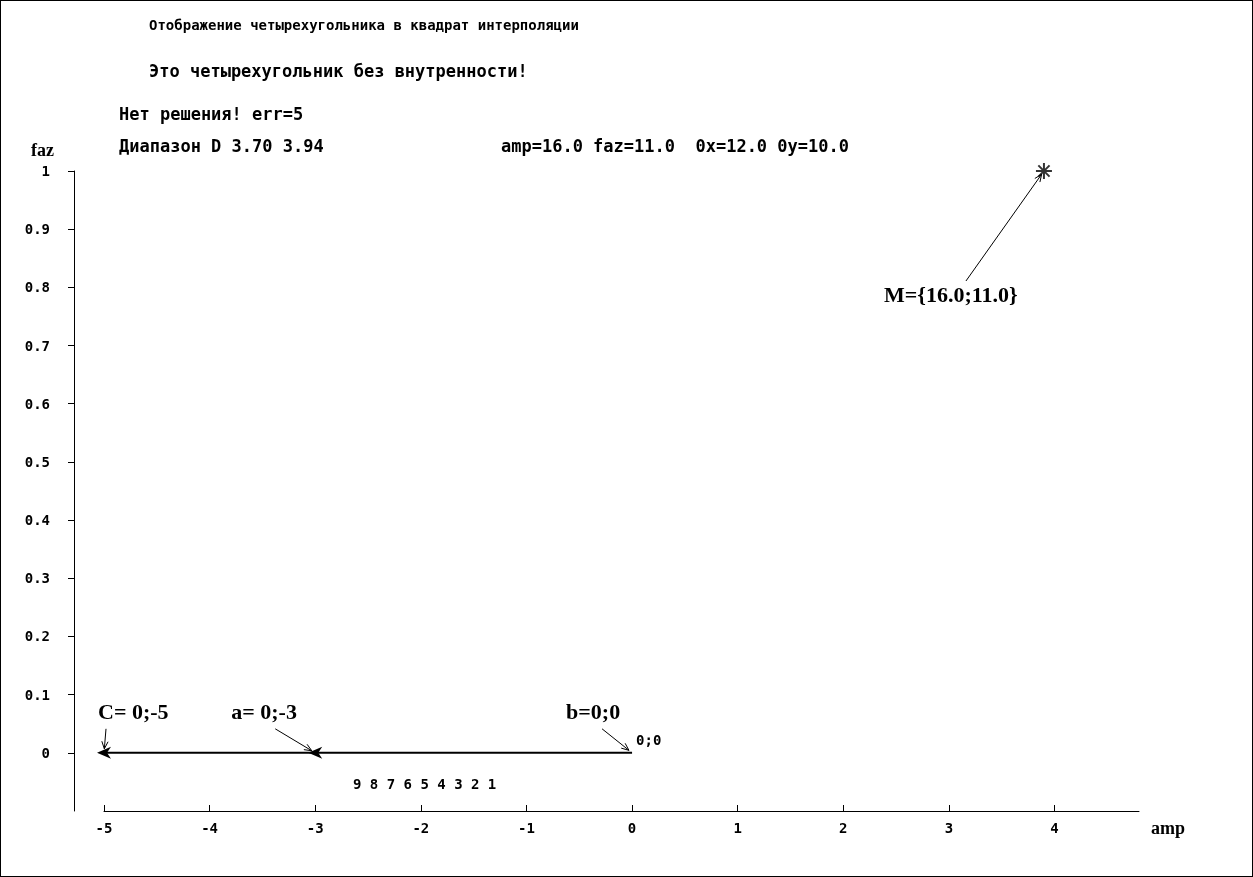  Describe the element at coordinates (37, 694) in the screenshot. I see `y-tick-label: 0.1` at that location.